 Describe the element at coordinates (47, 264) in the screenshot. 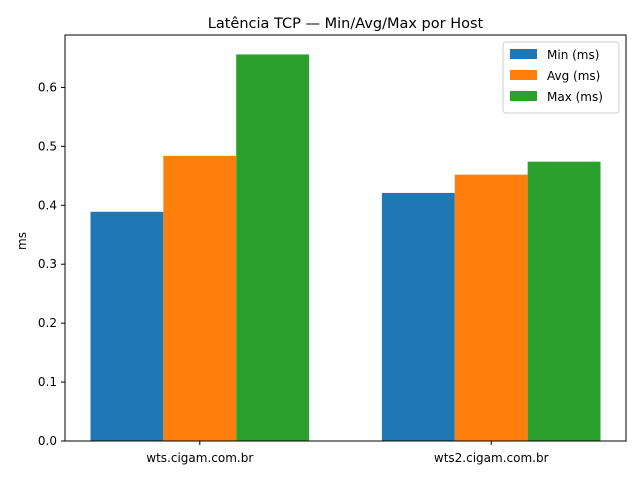

I see `y-tick-label: 0.3` at that location.